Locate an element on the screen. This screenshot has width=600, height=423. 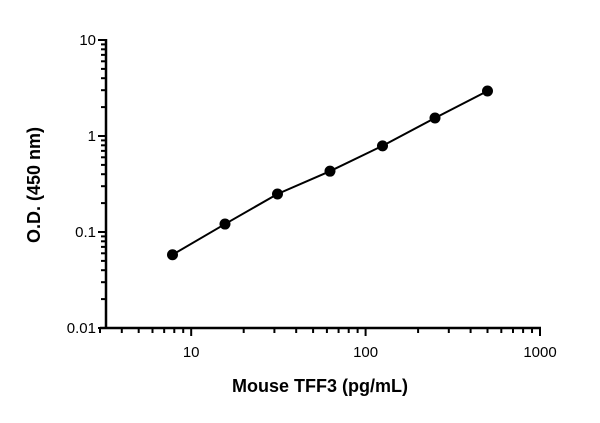
y-tick-label: 0.1 is located at coordinates (85, 232).